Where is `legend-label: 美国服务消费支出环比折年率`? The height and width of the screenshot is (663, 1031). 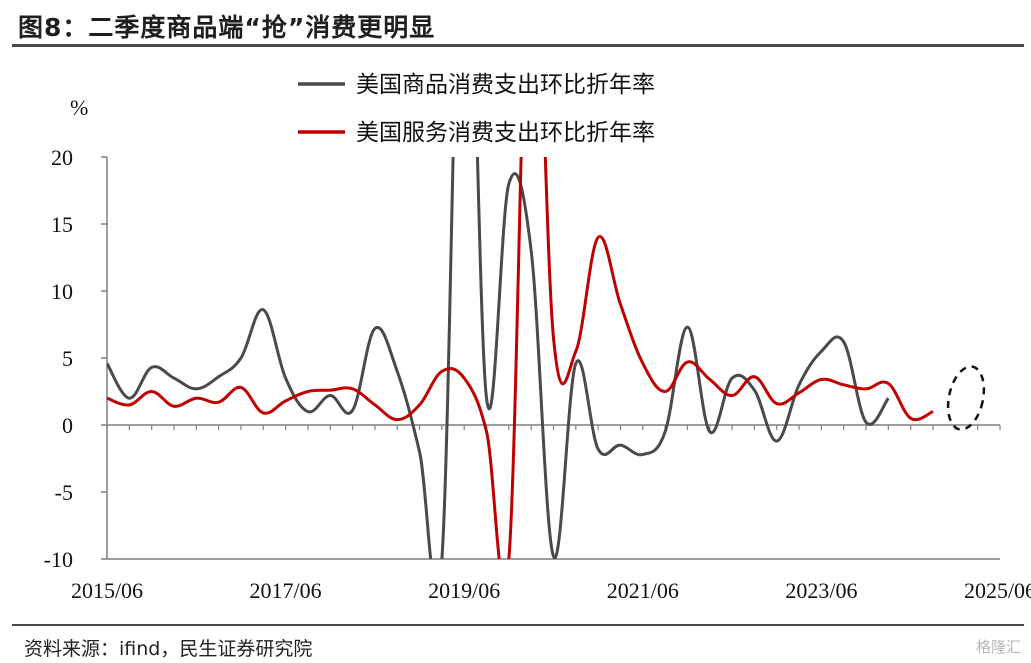 legend-label: 美国服务消费支出环比折年率 is located at coordinates (505, 133).